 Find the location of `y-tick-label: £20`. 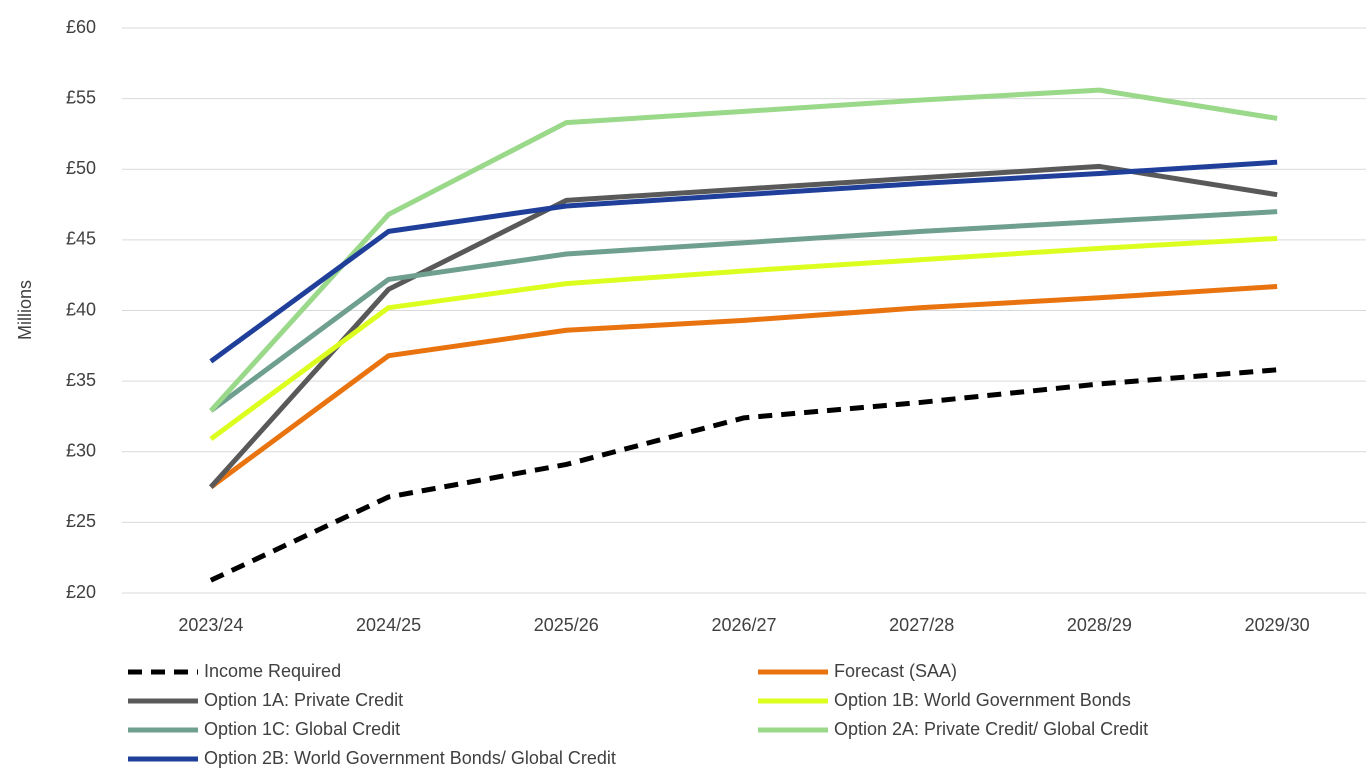

y-tick-label: £20 is located at coordinates (81, 592).